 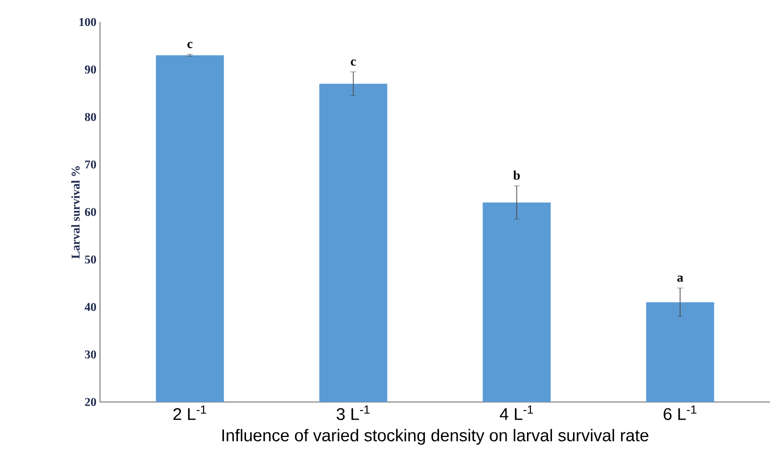 What do you see at coordinates (90, 212) in the screenshot?
I see `y-tick-label: 60` at bounding box center [90, 212].